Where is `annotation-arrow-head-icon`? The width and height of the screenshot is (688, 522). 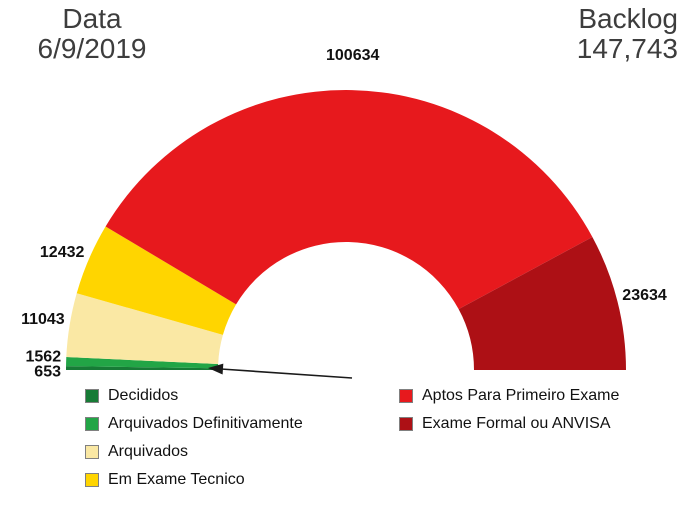 annotation-arrow-head-icon is located at coordinates (216, 369).